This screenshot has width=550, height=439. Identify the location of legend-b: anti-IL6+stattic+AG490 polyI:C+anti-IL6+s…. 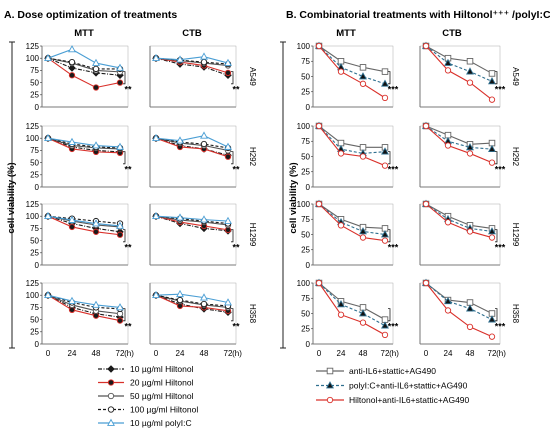
(393, 385).